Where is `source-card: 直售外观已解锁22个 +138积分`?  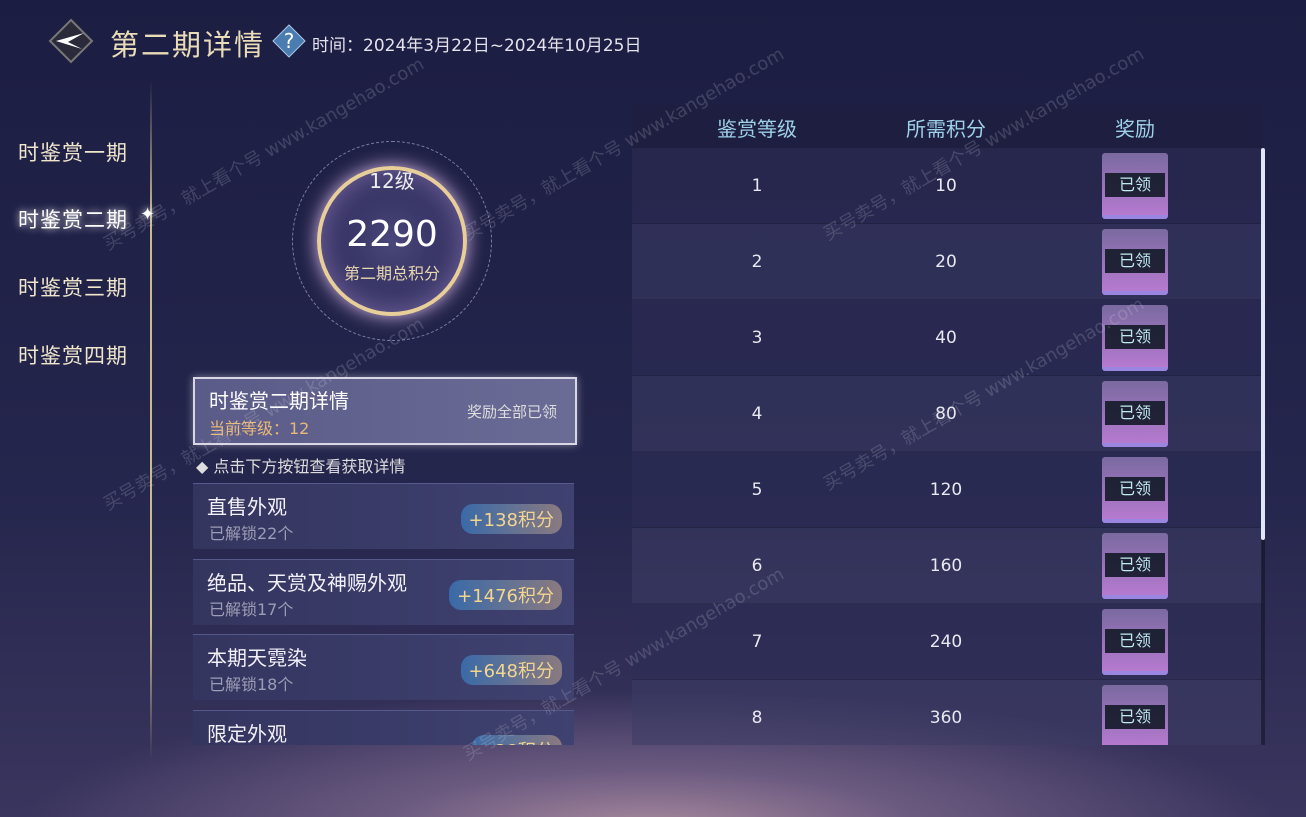 source-card: 直售外观已解锁22个 +138积分 is located at coordinates (383, 516).